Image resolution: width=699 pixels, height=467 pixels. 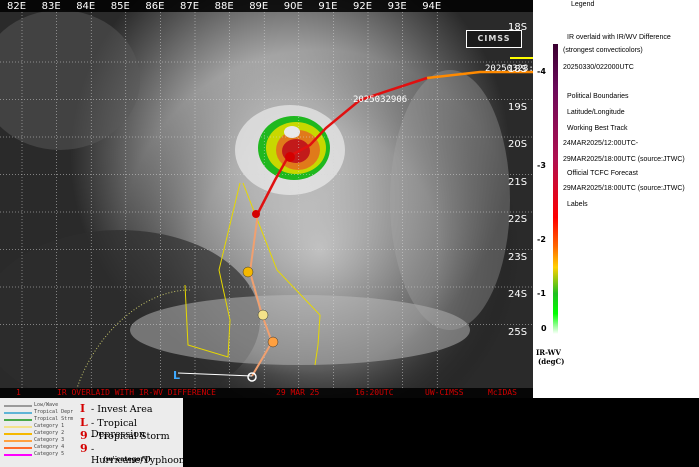 I want to click on scale-tick-label: -2, so click(x=541, y=239).